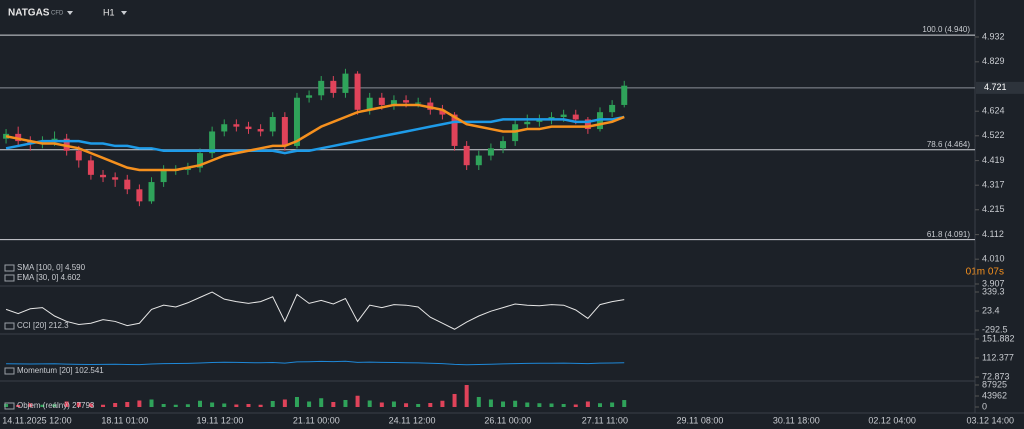  I want to click on x-tick-label: 03.12 14:00, so click(991, 420).